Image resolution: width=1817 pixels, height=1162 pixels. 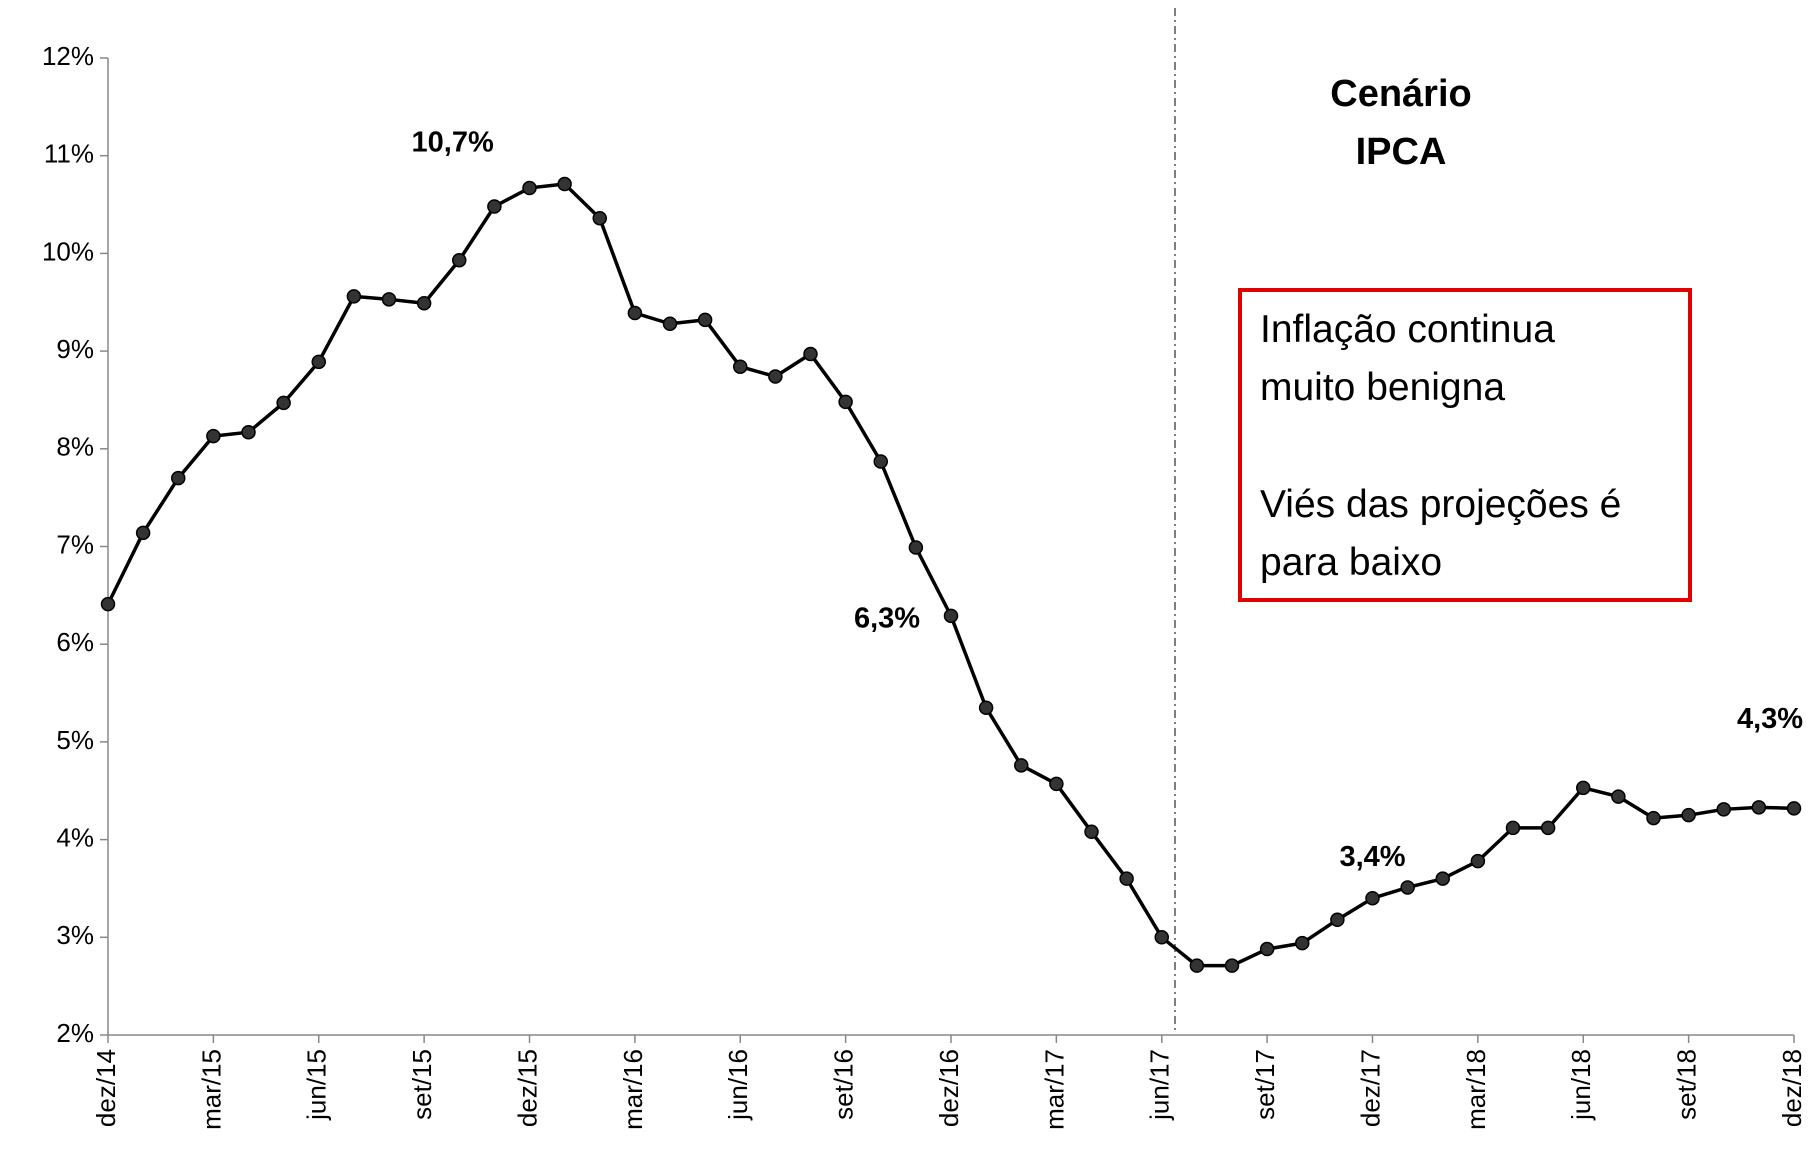 I want to click on y-tick-label: 2%, so click(x=75, y=1033).